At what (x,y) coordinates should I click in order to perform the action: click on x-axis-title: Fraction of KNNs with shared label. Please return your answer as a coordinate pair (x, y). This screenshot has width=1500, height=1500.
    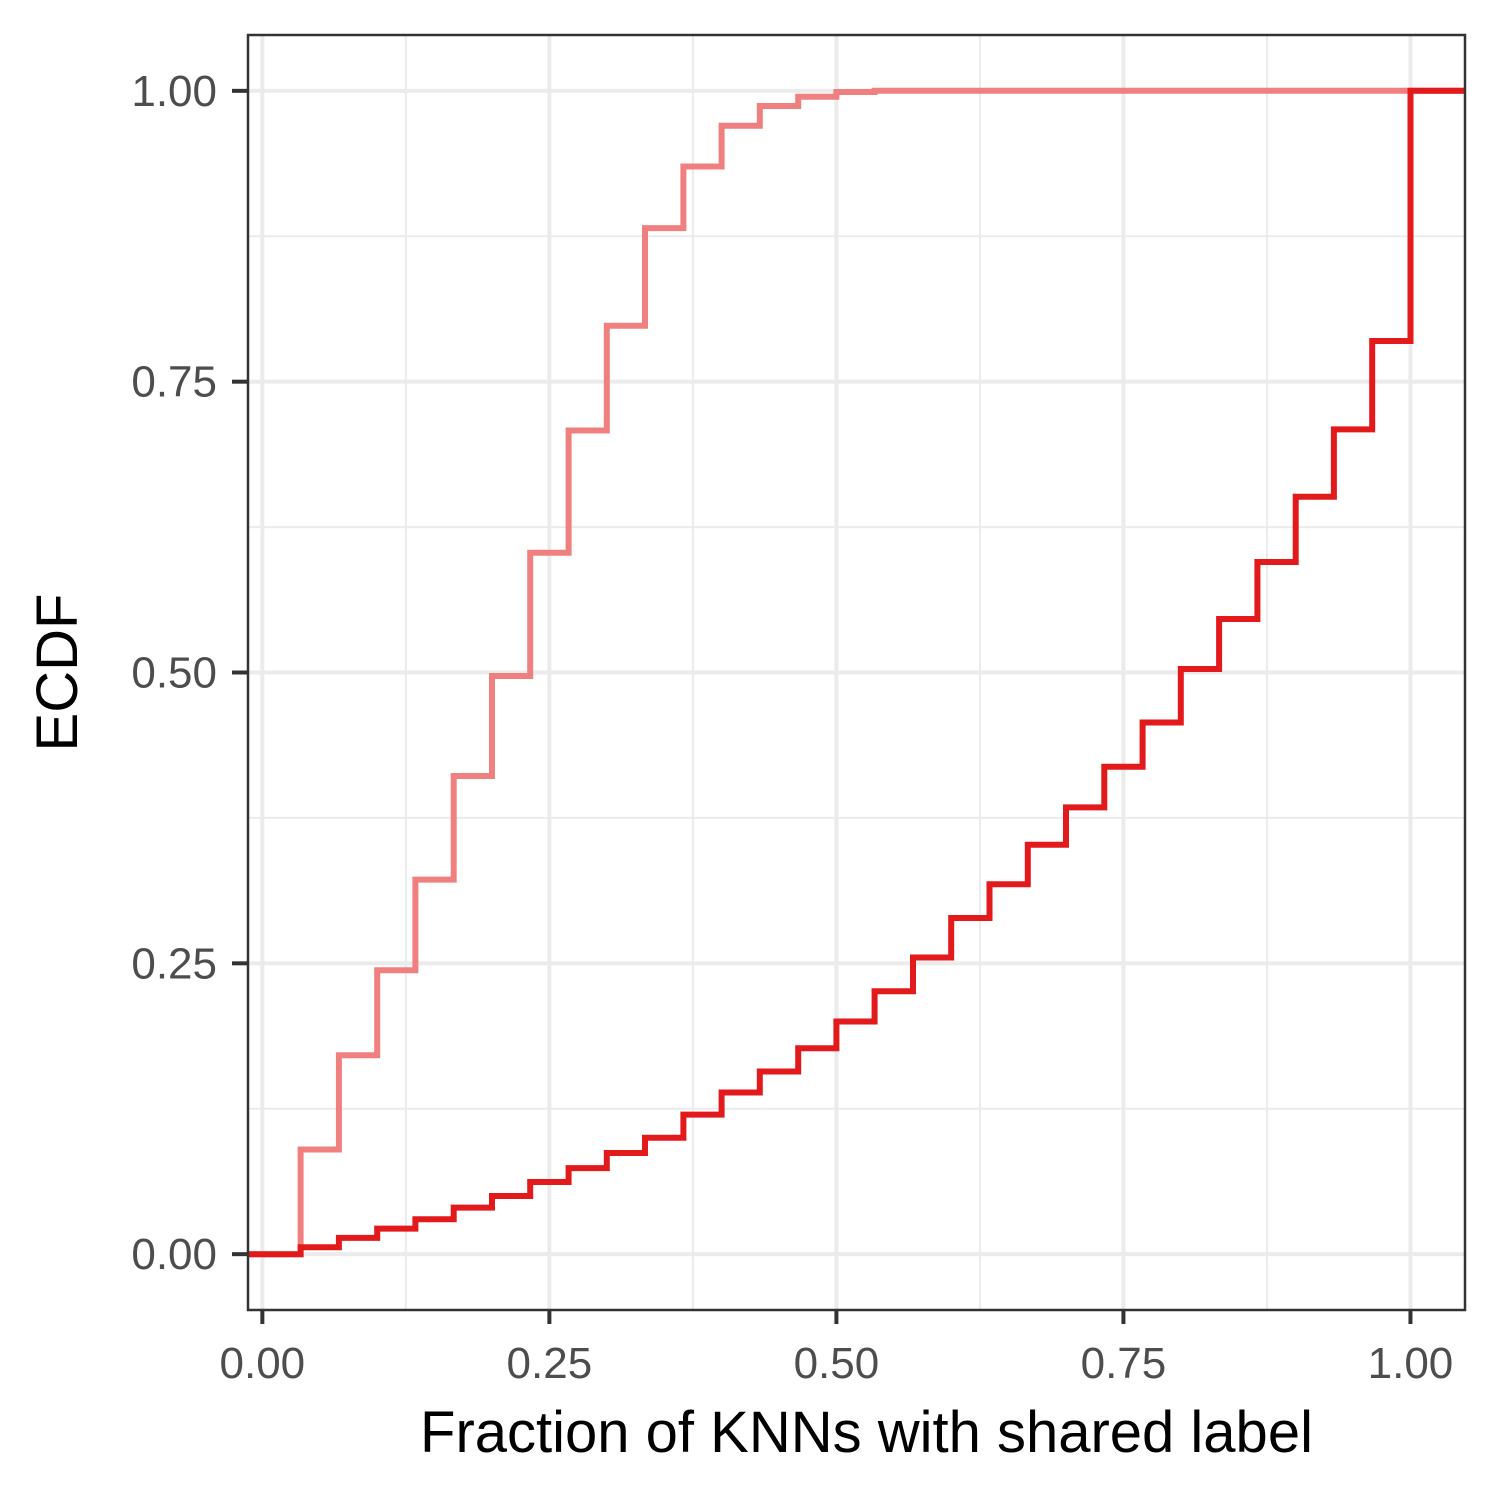
    Looking at the image, I should click on (866, 1432).